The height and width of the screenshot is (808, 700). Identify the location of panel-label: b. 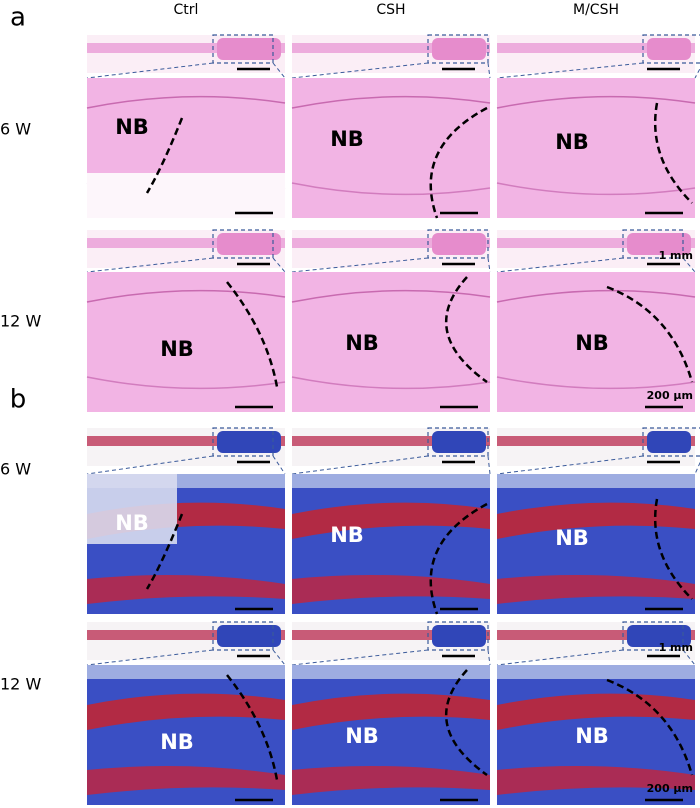
(18, 400).